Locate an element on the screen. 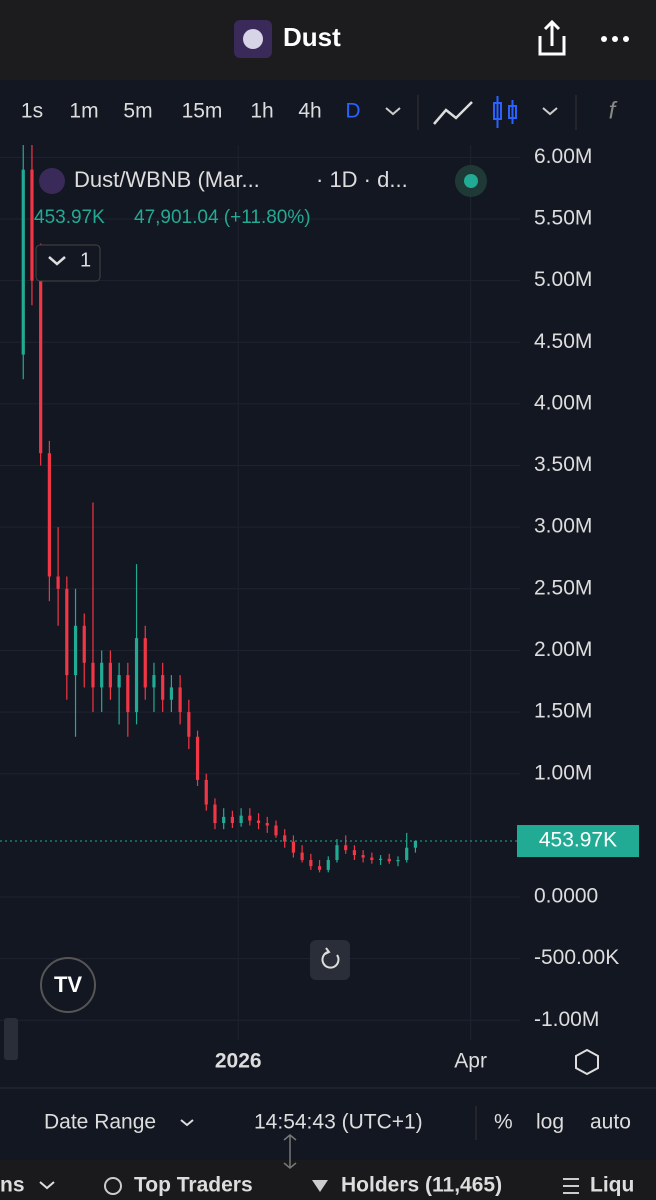 The image size is (656, 1200). tv-logo is located at coordinates (68, 985).